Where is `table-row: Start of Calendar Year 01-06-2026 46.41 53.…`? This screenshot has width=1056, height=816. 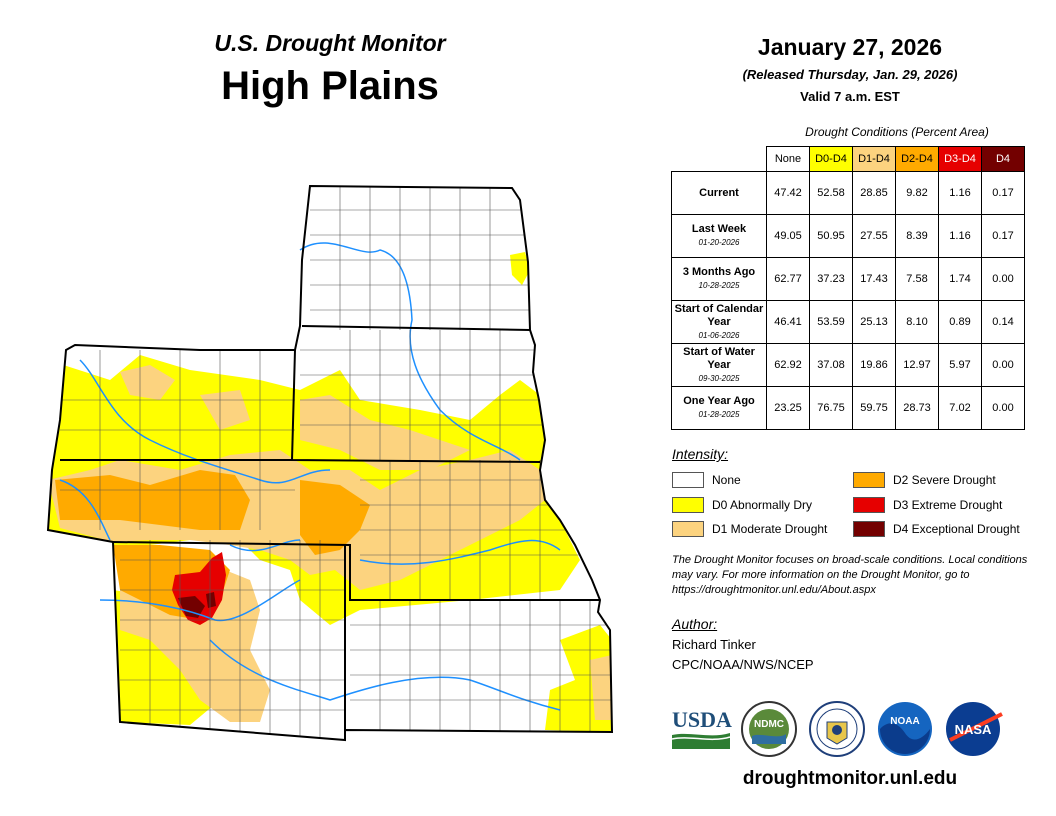
table-row: Start of Calendar Year 01-06-2026 46.41 53.… is located at coordinates (848, 322).